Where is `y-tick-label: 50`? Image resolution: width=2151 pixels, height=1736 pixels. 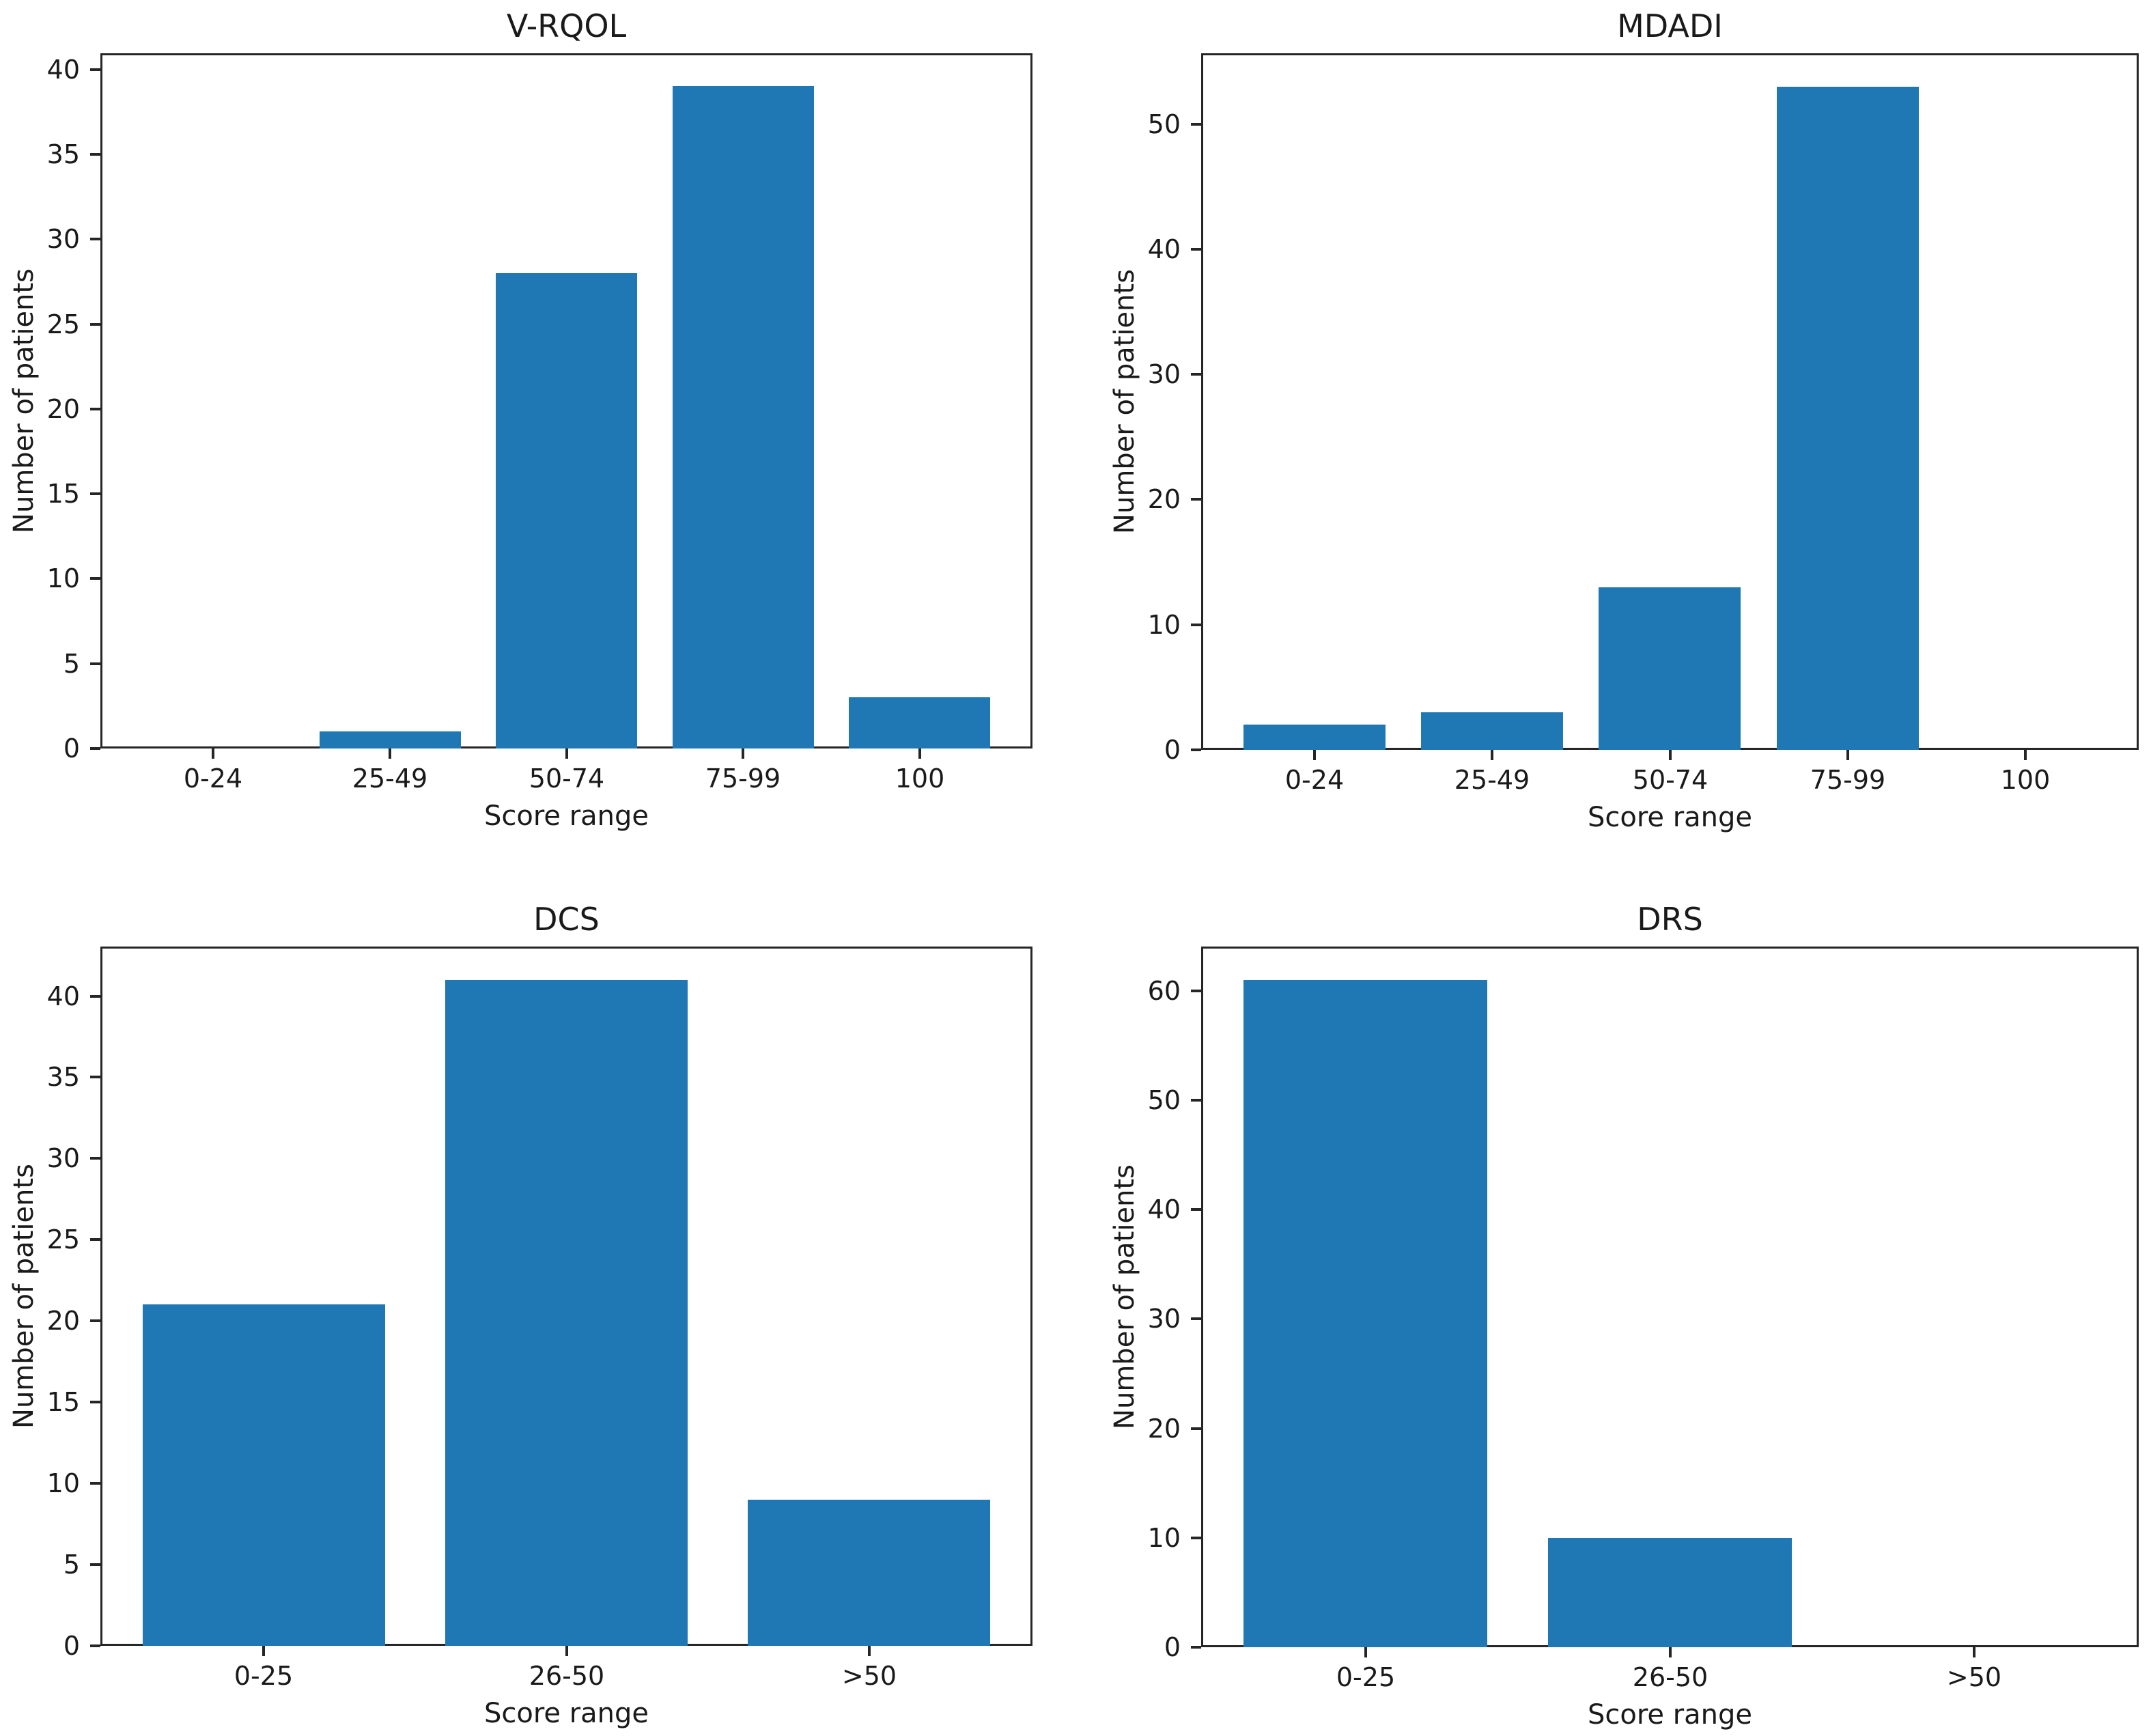 y-tick-label: 50 is located at coordinates (1164, 124).